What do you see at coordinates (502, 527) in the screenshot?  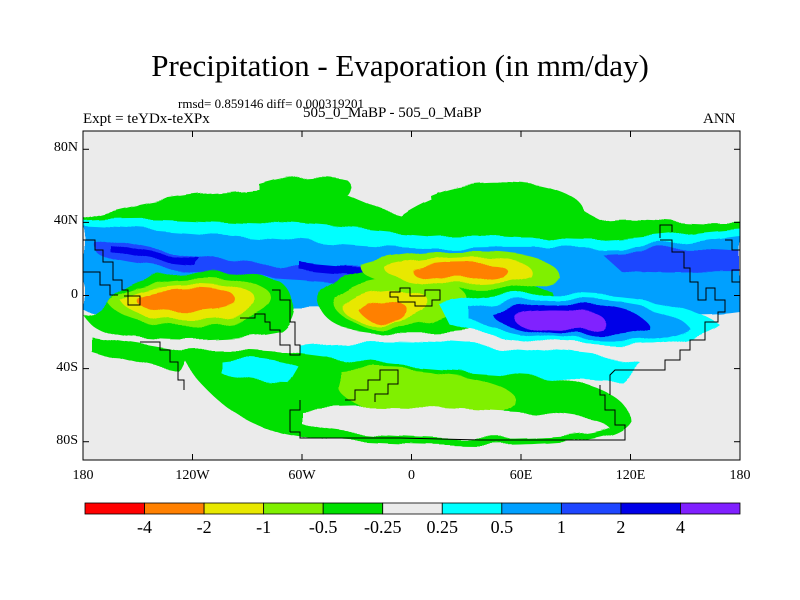 I see `colorbar-label: 0.5` at bounding box center [502, 527].